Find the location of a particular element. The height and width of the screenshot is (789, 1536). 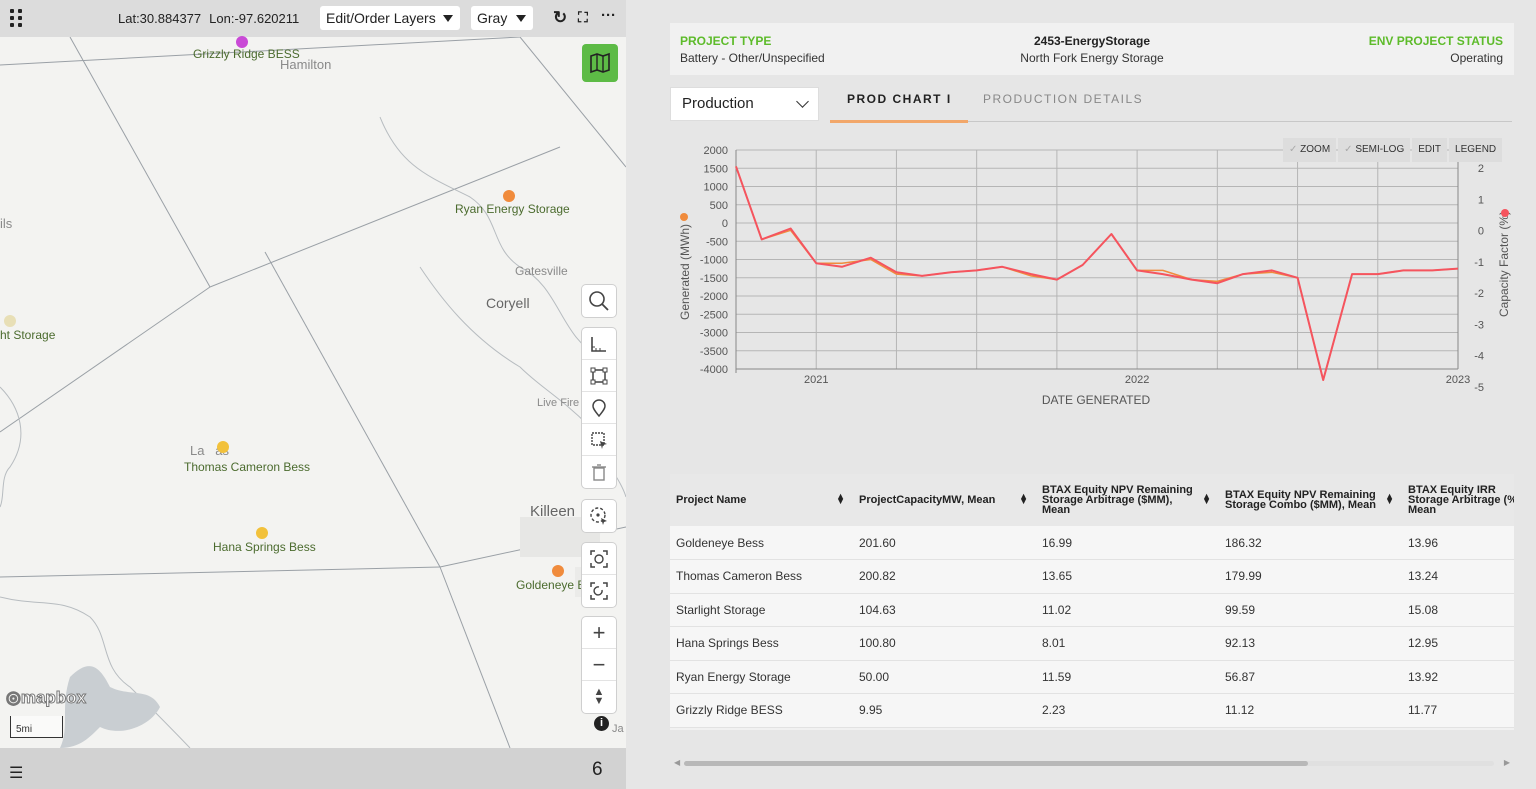

y2-tick-label: 2 is located at coordinates (1481, 169).